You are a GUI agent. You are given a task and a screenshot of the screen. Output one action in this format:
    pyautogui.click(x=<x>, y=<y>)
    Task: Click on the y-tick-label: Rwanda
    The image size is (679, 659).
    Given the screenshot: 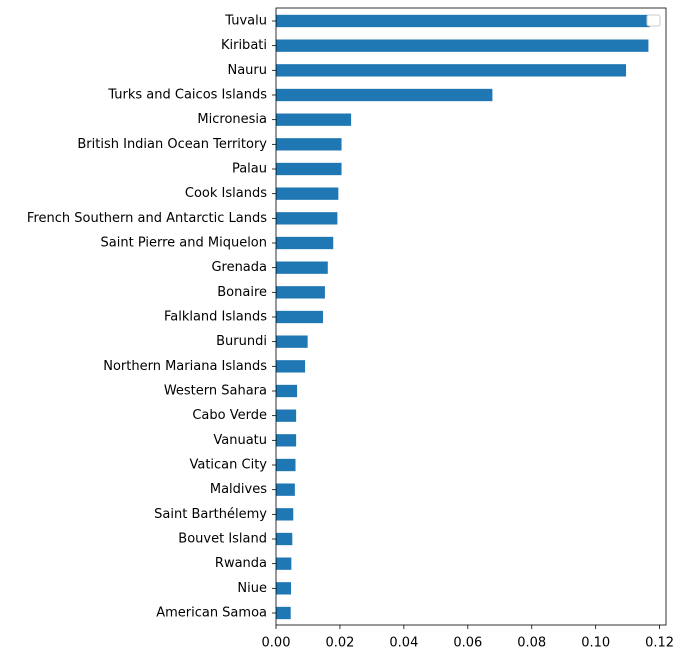 What is the action you would take?
    pyautogui.click(x=241, y=563)
    